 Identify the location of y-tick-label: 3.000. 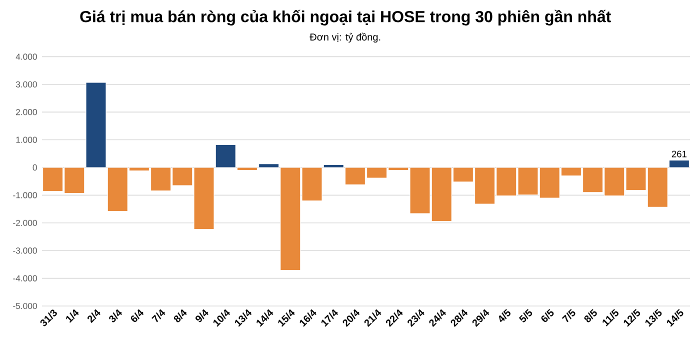
(26, 84).